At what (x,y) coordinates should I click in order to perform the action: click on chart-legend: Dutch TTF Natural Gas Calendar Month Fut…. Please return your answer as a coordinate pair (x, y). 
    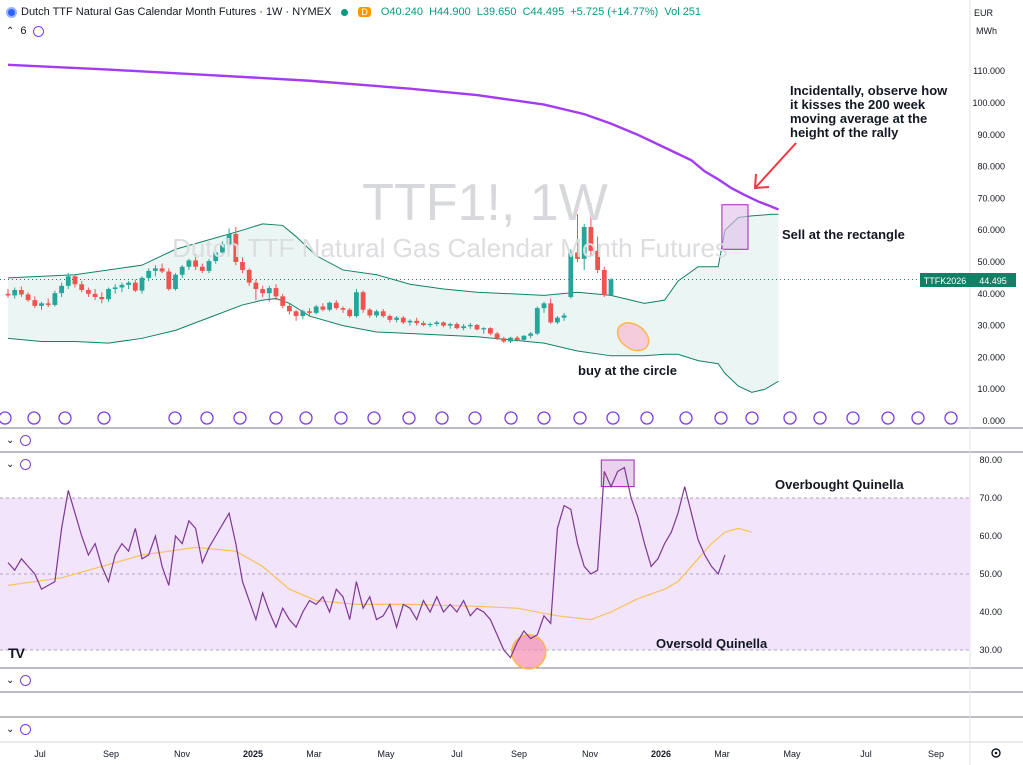
    Looking at the image, I should click on (355, 12).